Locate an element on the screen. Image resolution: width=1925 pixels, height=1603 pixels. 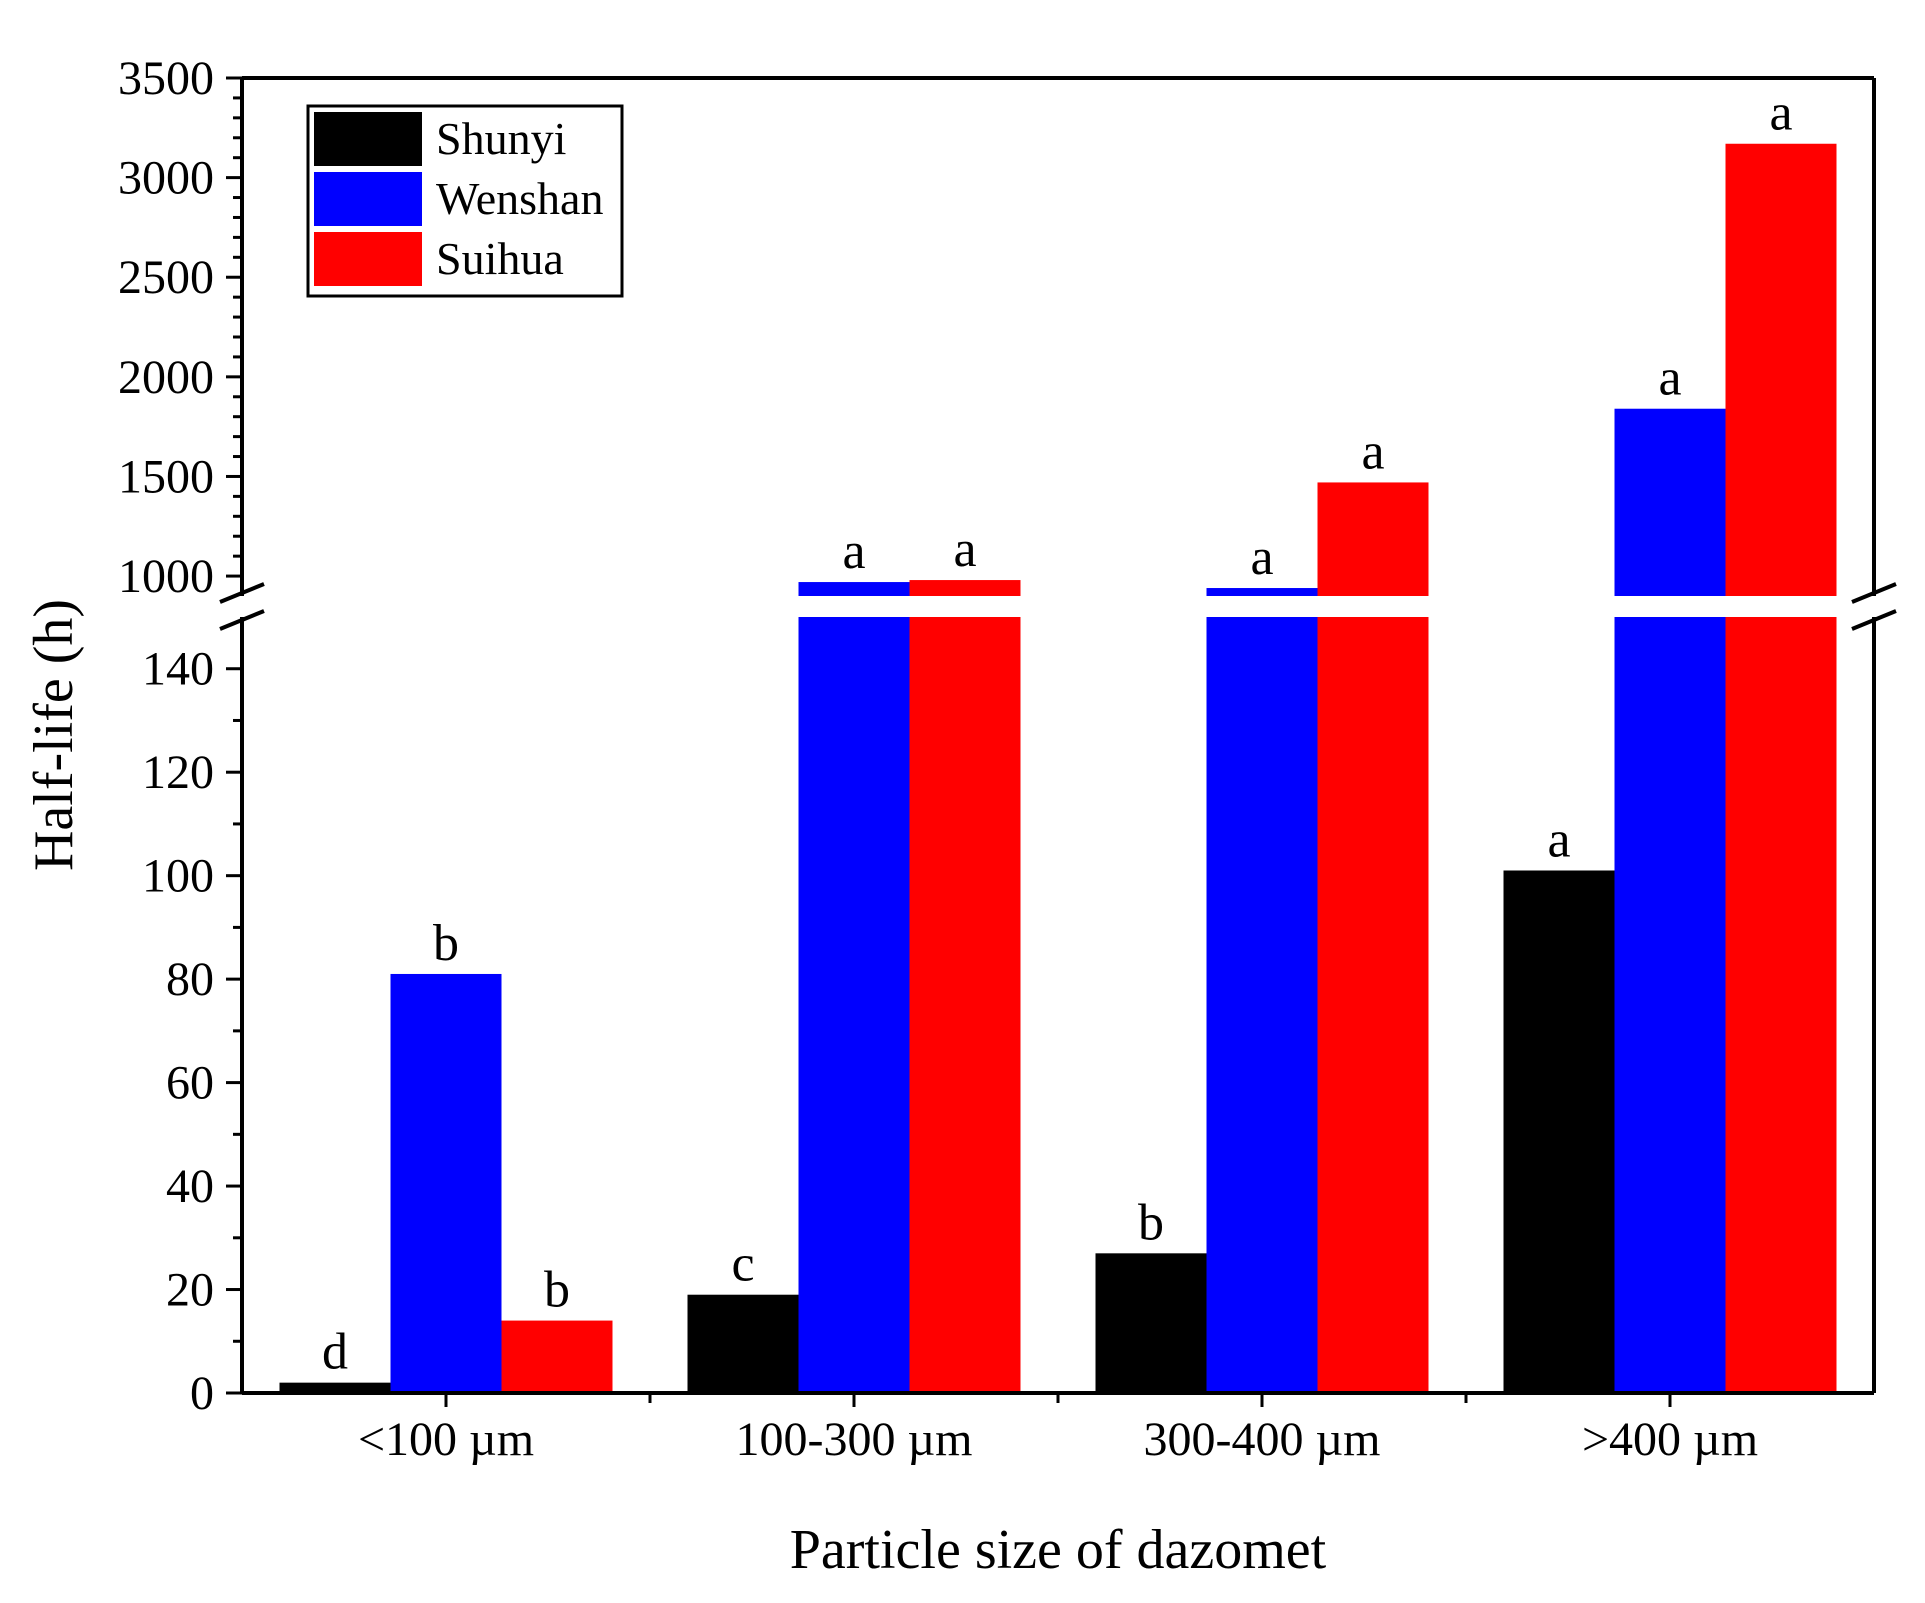
sig-label-wenshan-300-400-m: a is located at coordinates (1261, 557).